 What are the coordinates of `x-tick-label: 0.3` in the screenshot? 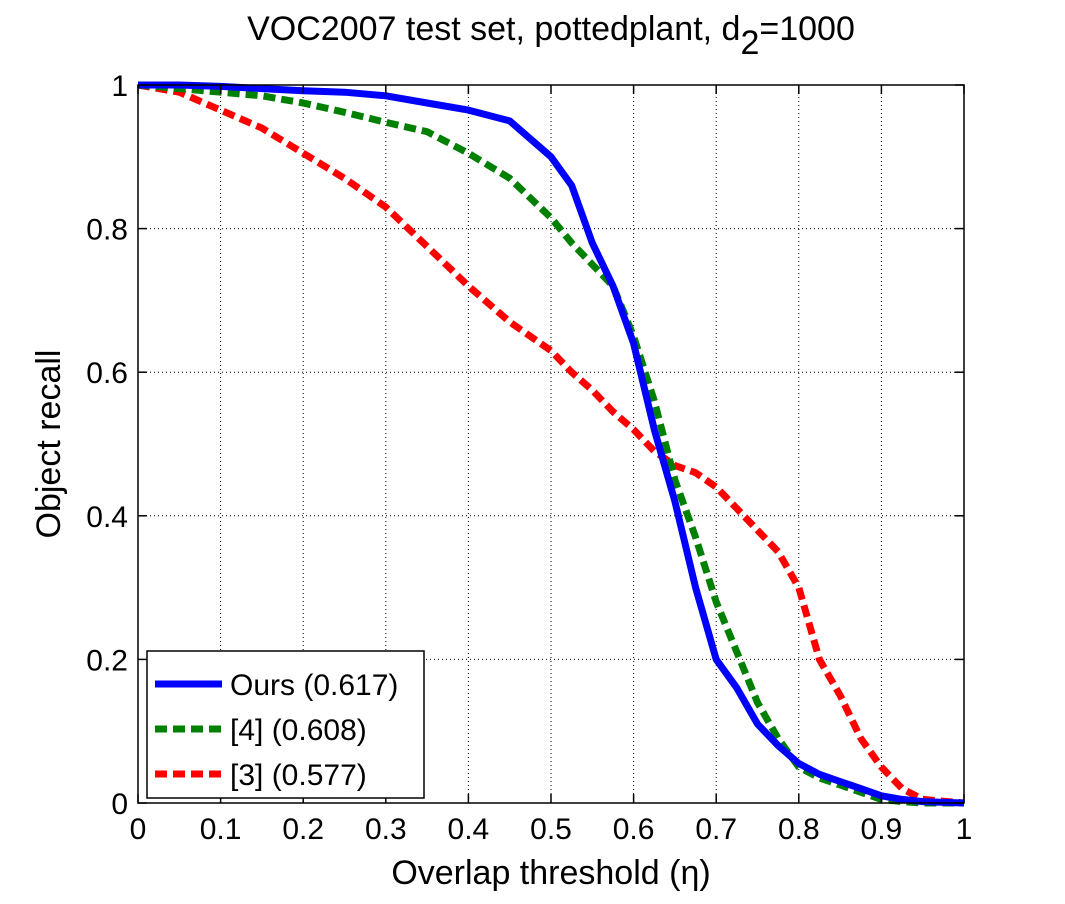 It's located at (386, 829).